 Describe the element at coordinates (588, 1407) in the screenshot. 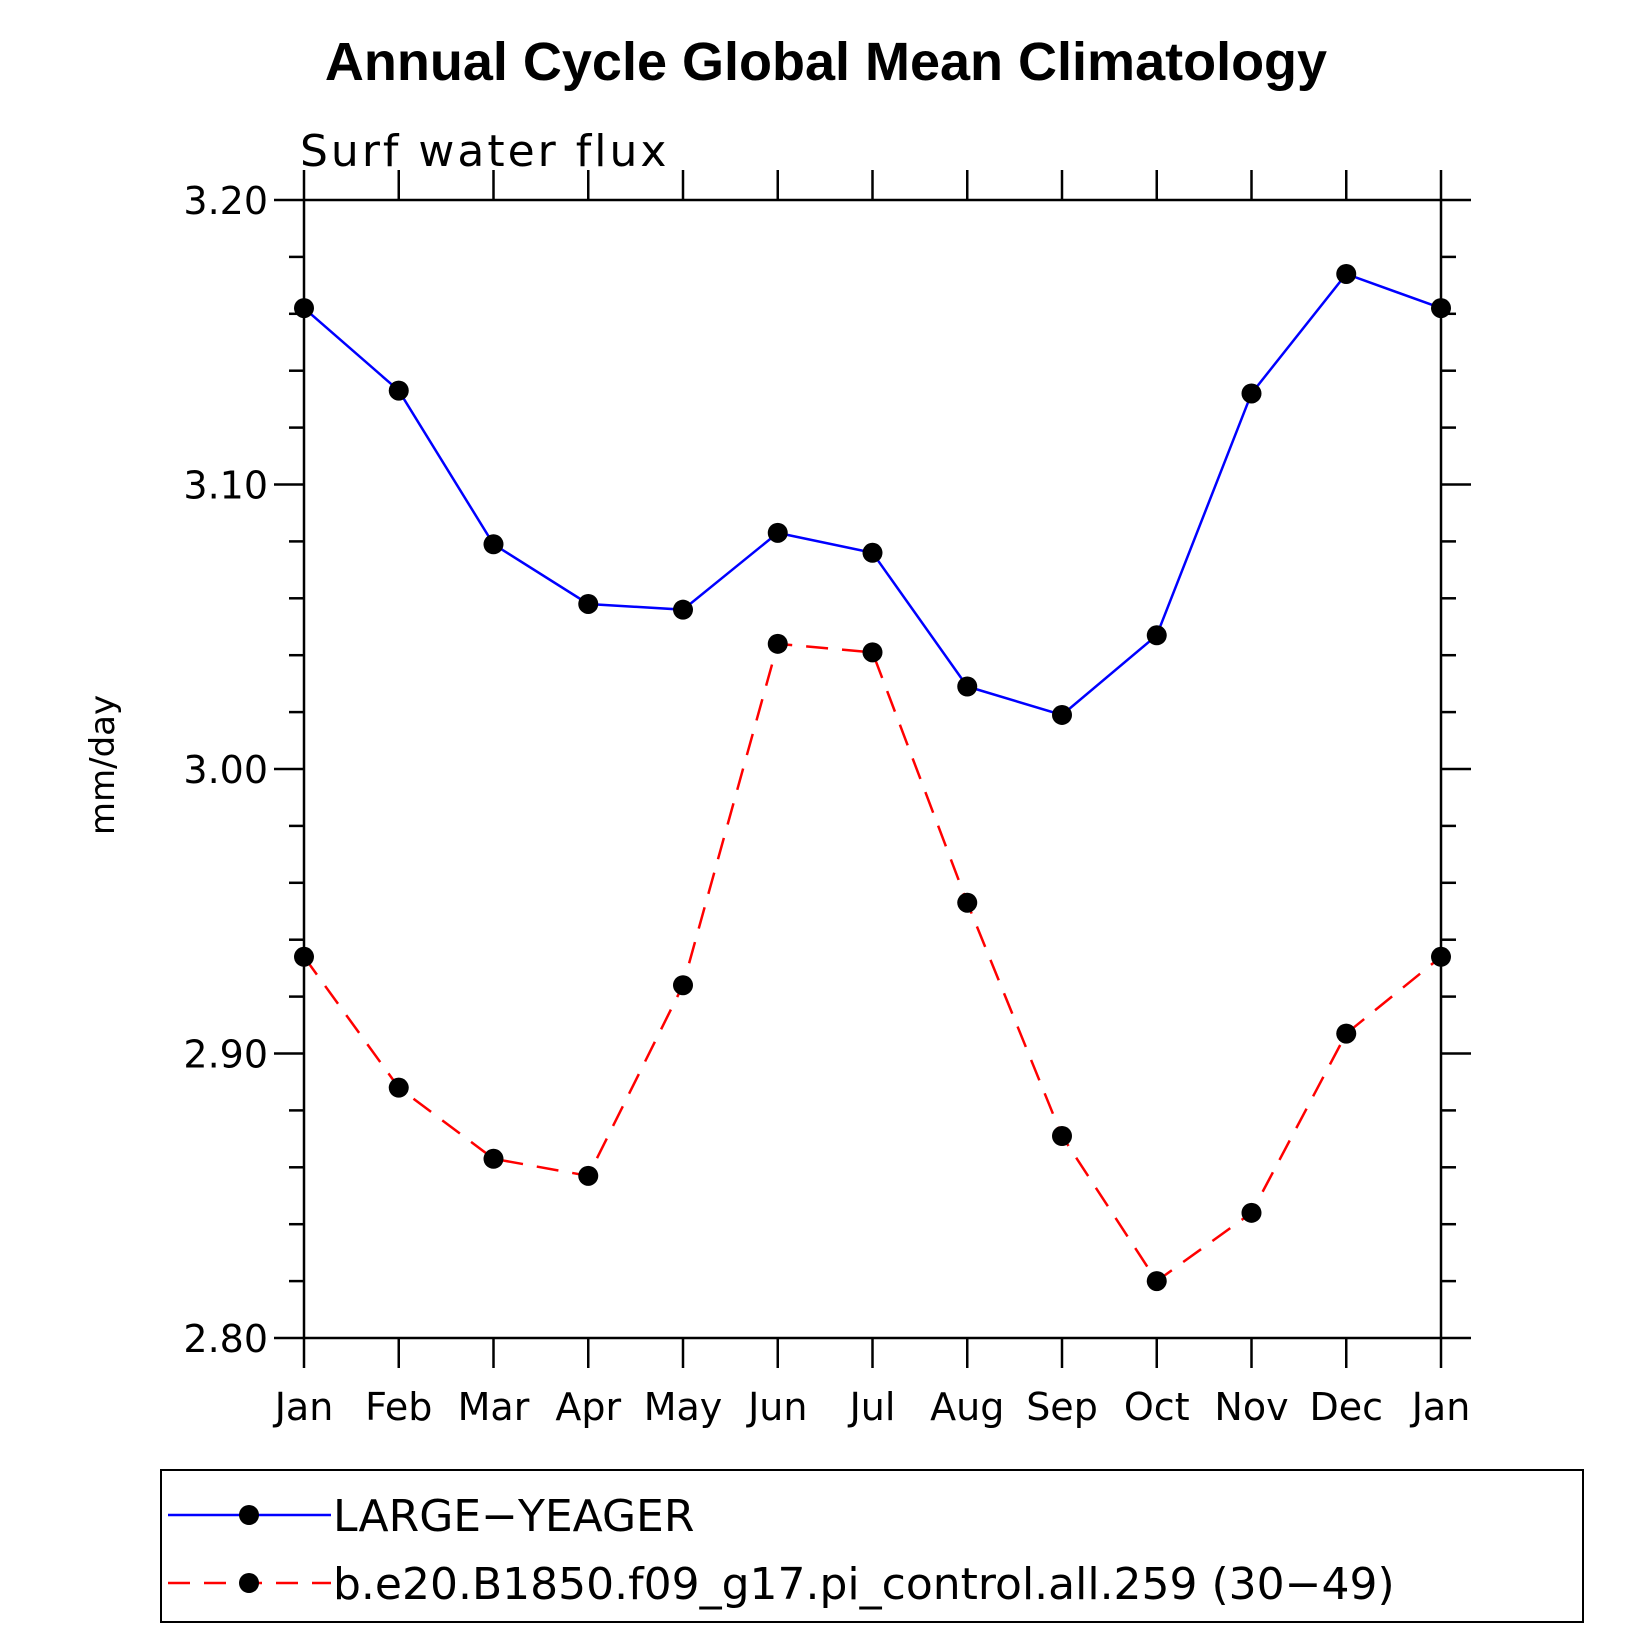

I see `x-tick-label: Apr` at that location.